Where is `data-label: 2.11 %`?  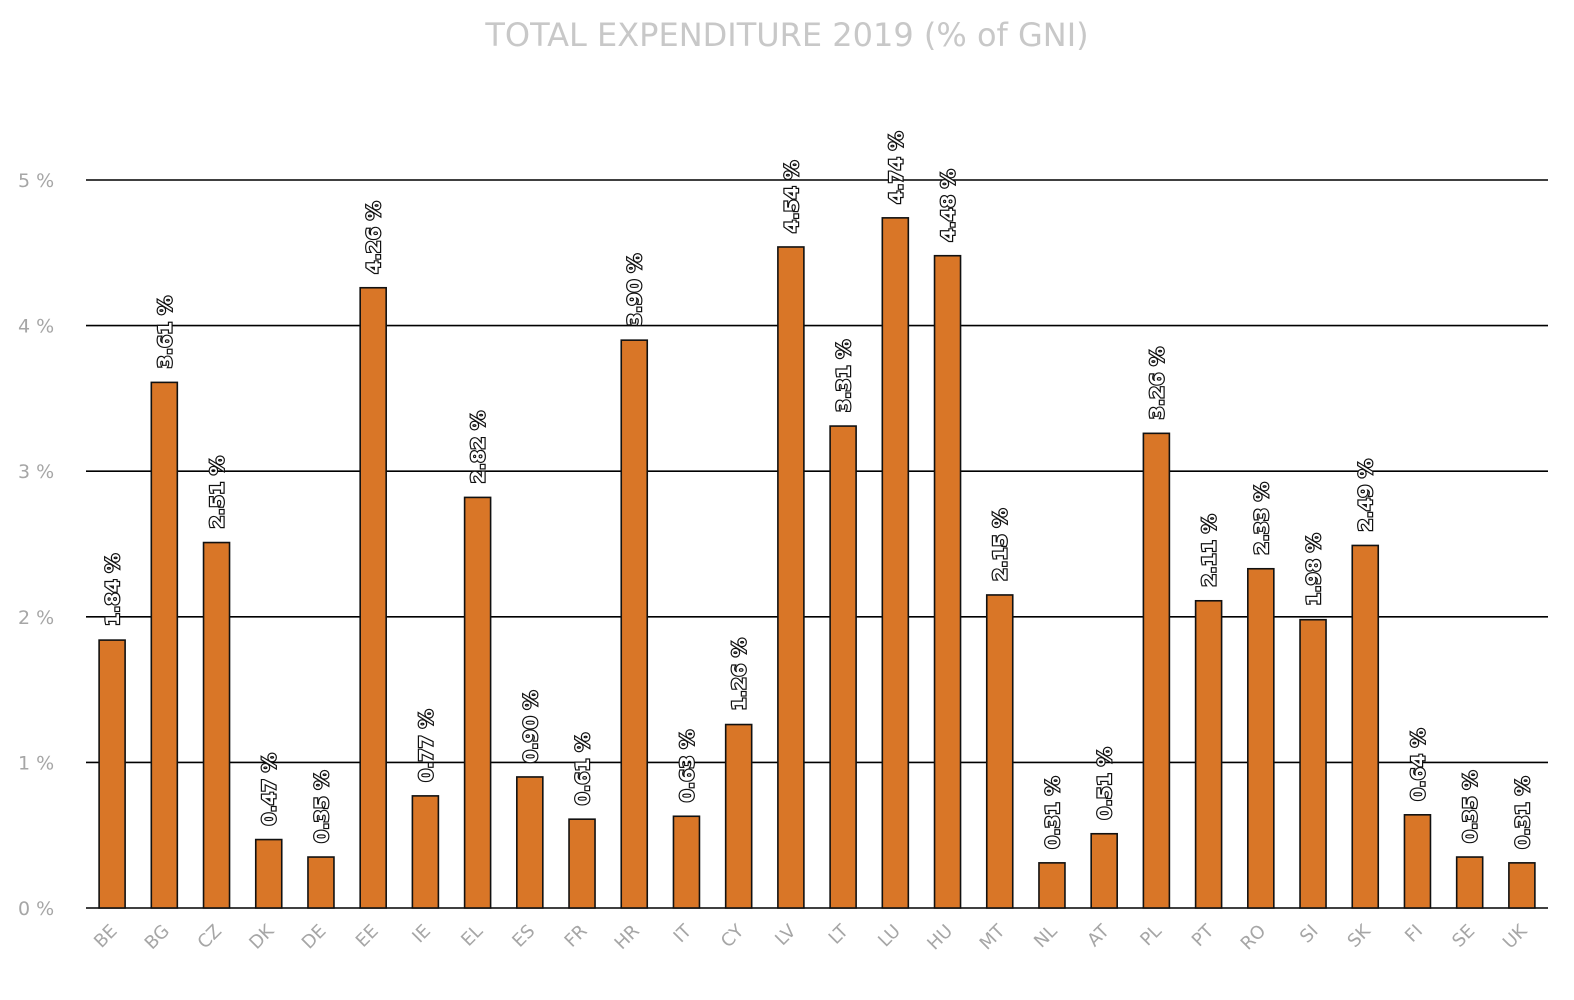 data-label: 2.11 % is located at coordinates (1210, 550).